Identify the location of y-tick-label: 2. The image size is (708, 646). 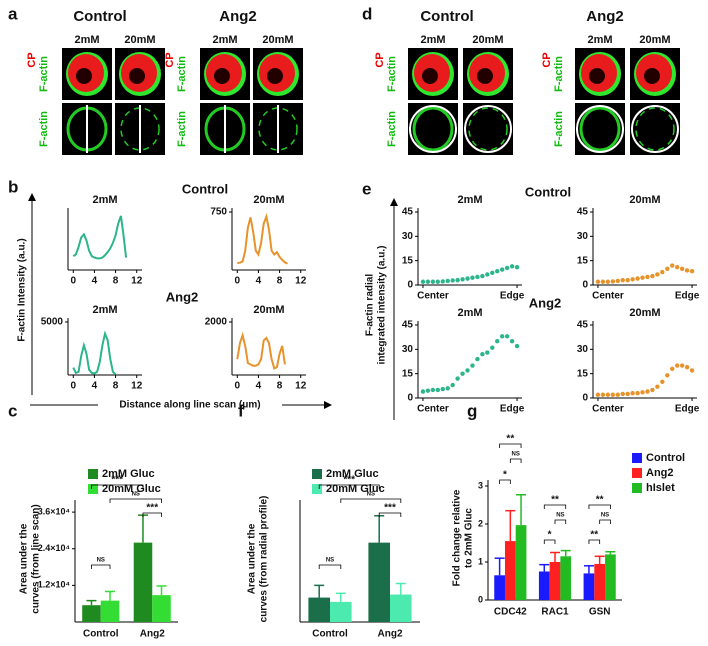
(480, 523).